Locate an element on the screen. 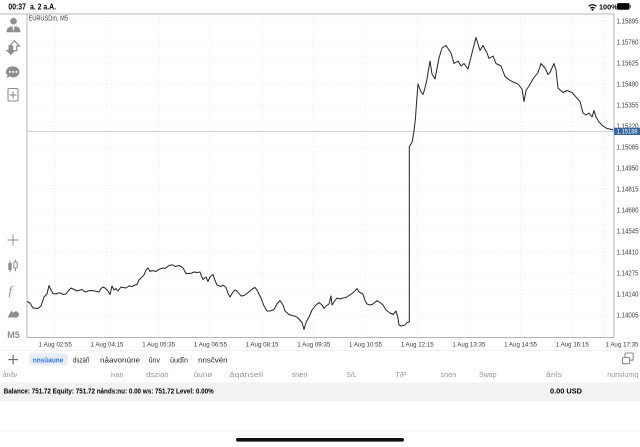  svg-text: ånăv is located at coordinates (10, 375).